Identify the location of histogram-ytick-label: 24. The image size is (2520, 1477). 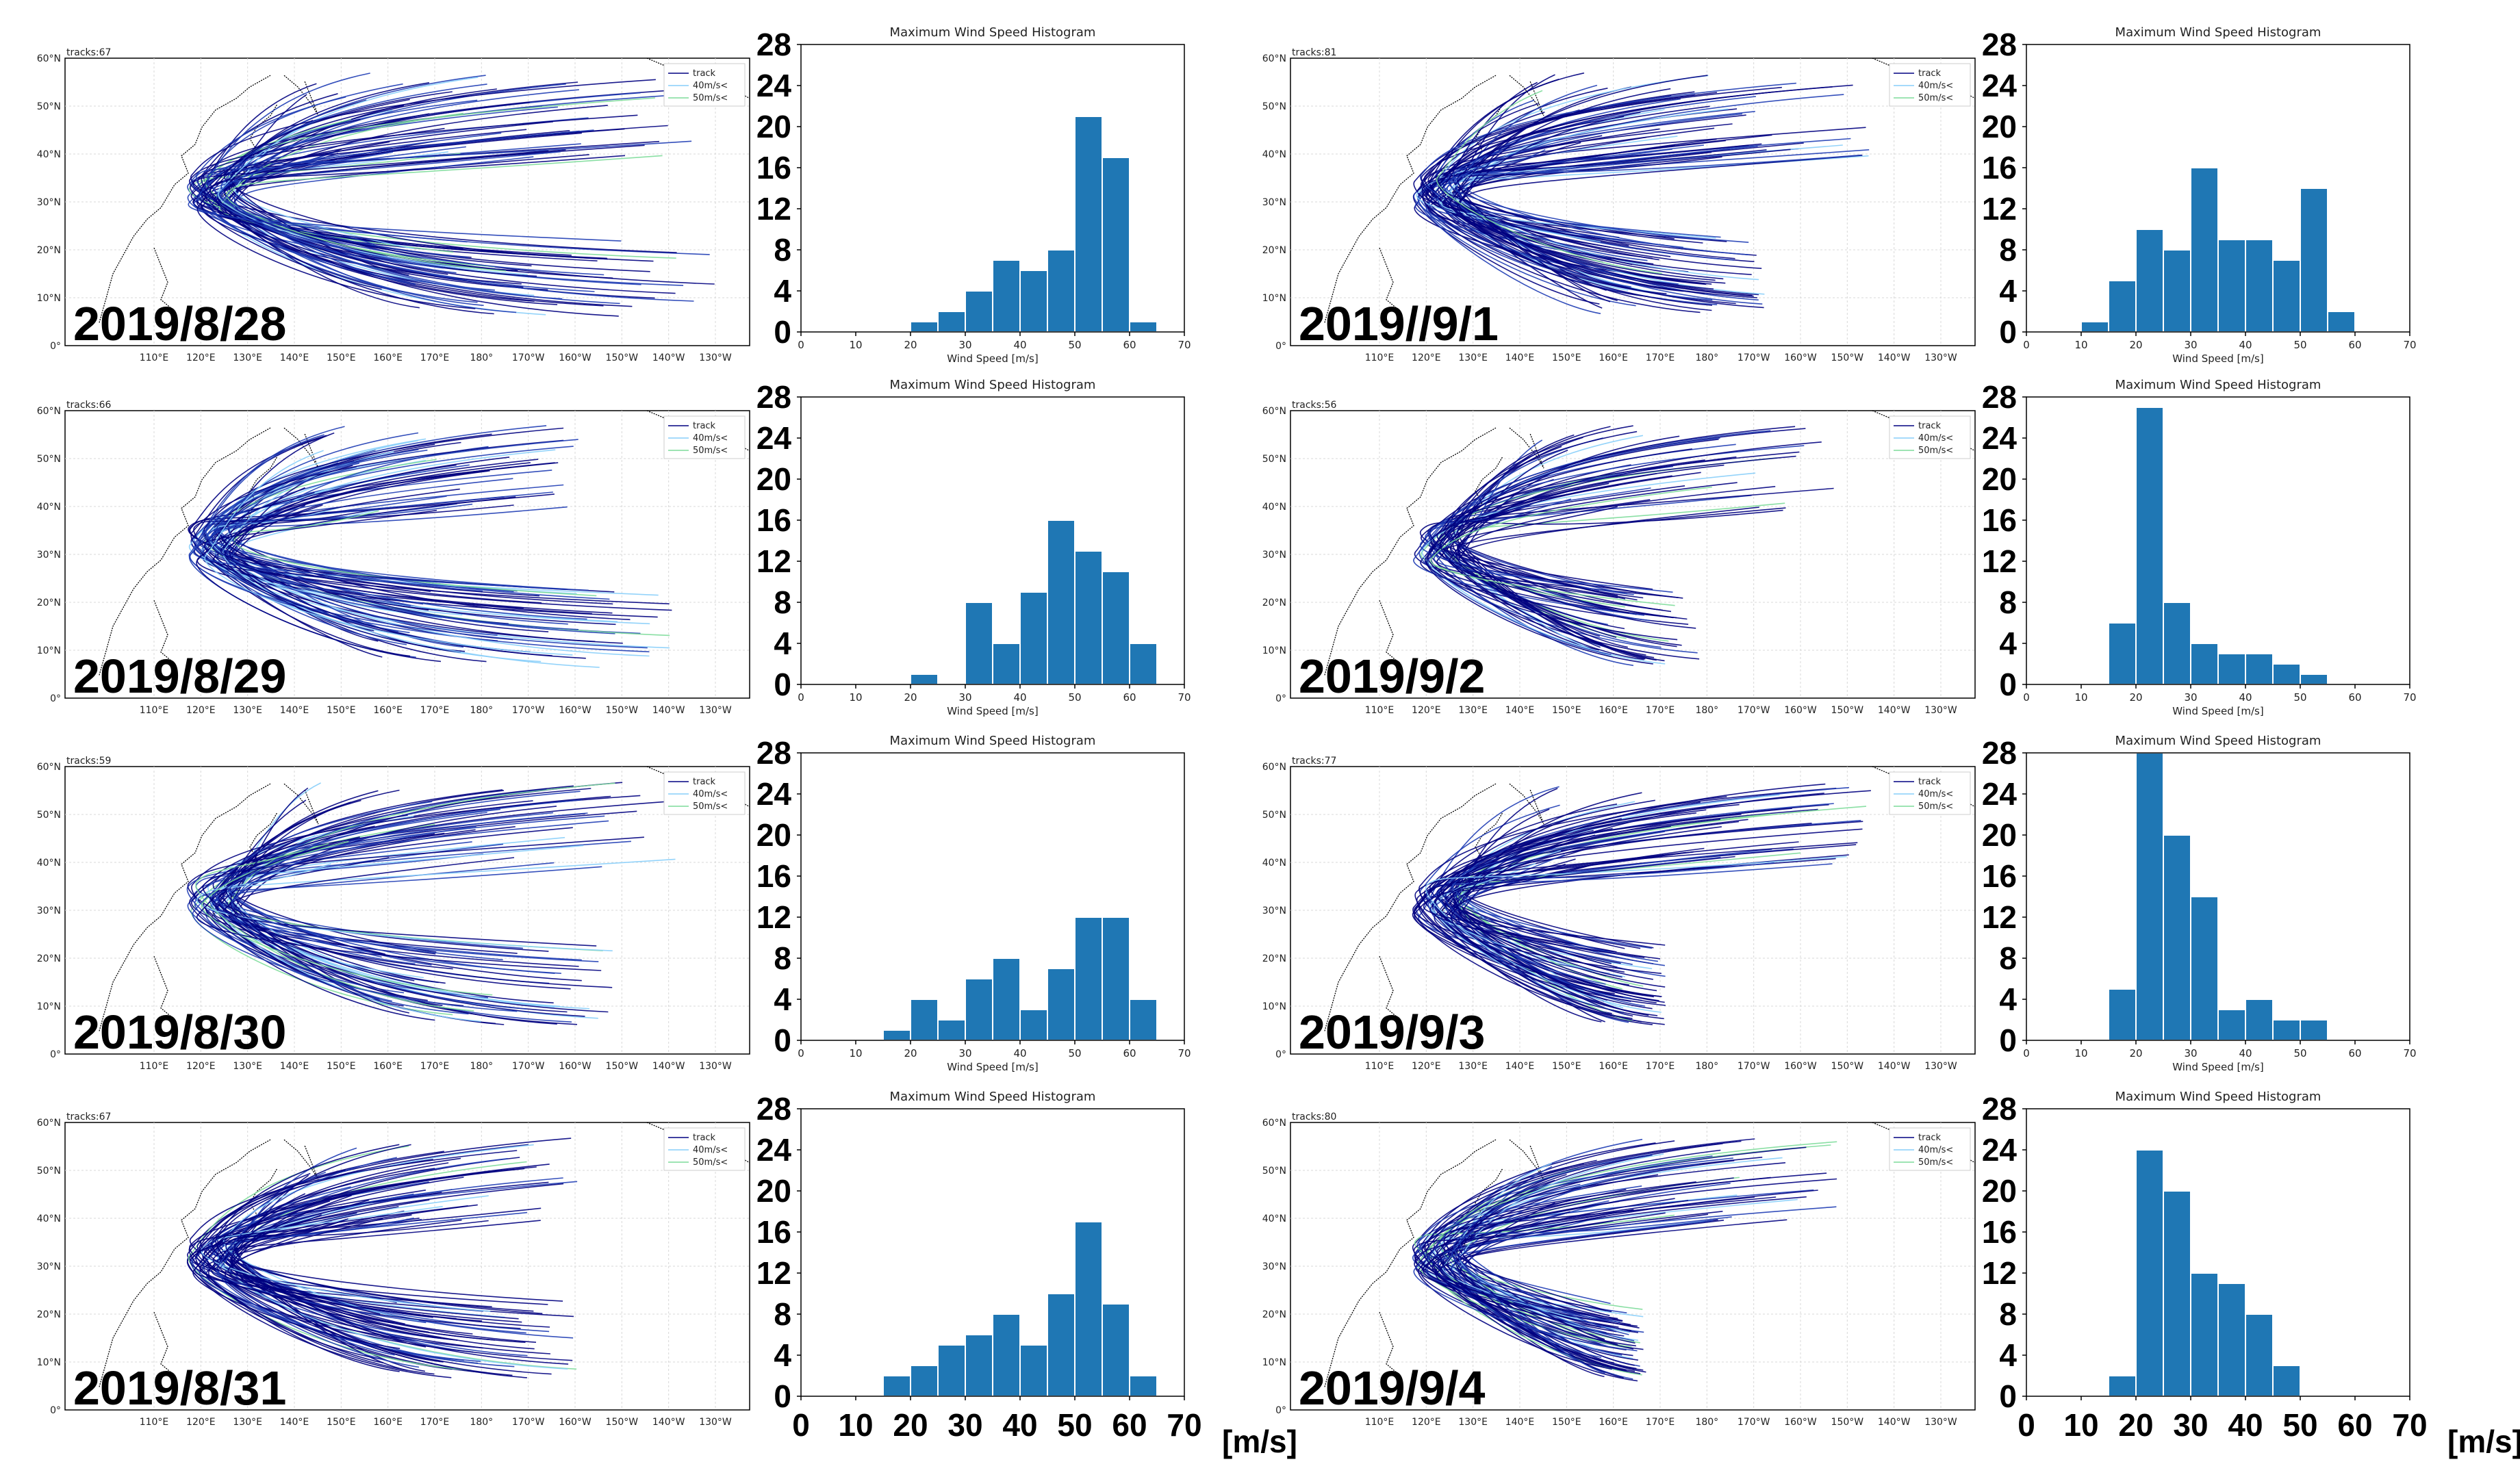
(2000, 85).